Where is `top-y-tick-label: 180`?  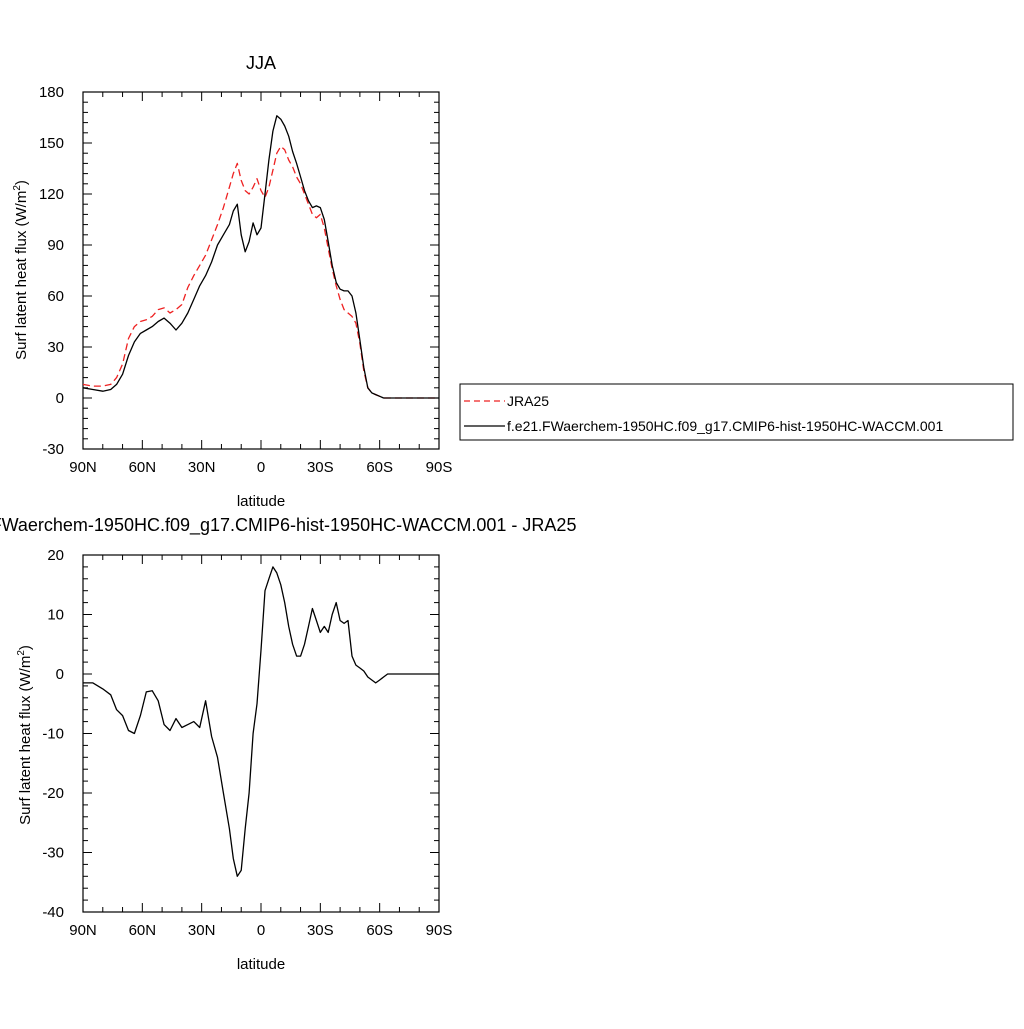 top-y-tick-label: 180 is located at coordinates (51, 92).